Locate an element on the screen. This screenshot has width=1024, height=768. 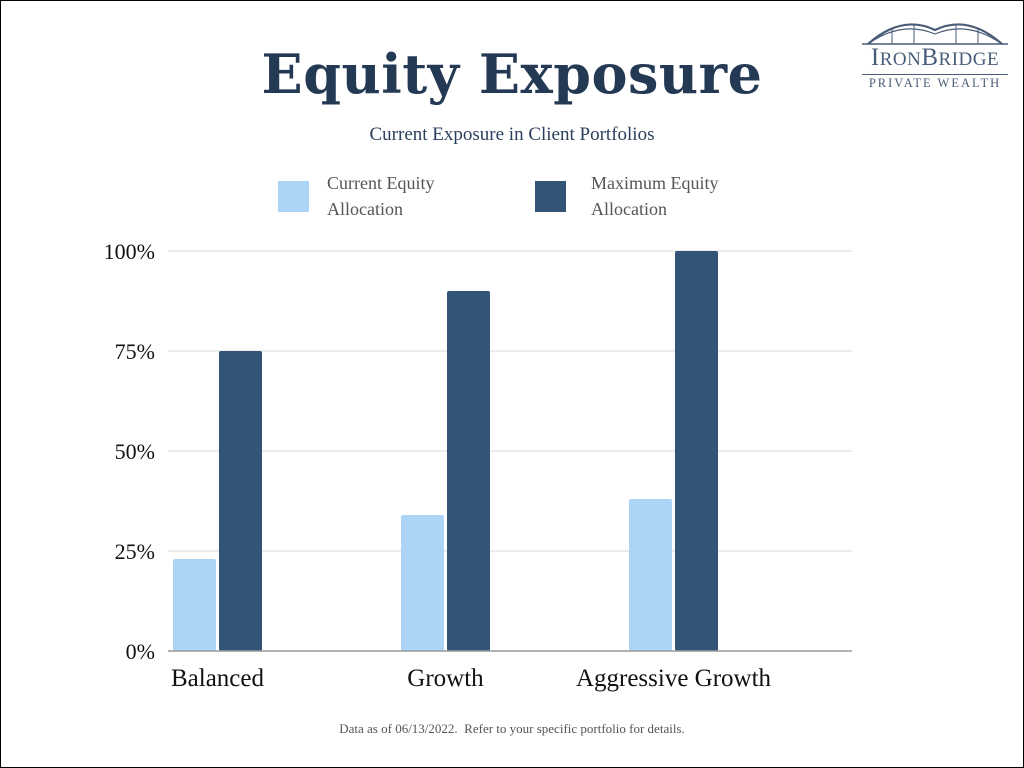
x-category-label: Balanced is located at coordinates (218, 678).